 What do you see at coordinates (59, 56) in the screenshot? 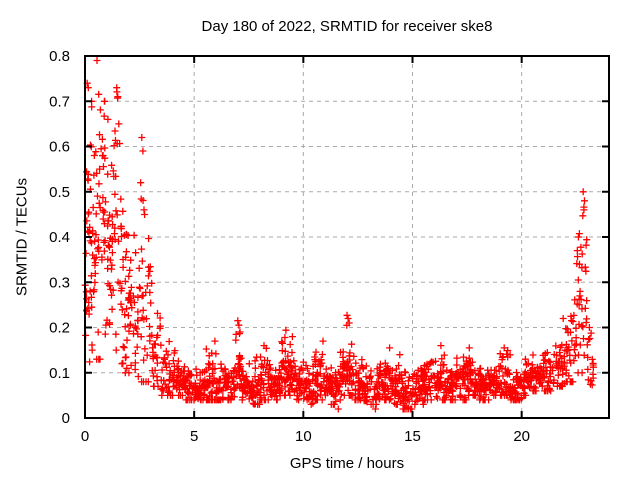
I see `y-tick-label: 0.8` at bounding box center [59, 56].